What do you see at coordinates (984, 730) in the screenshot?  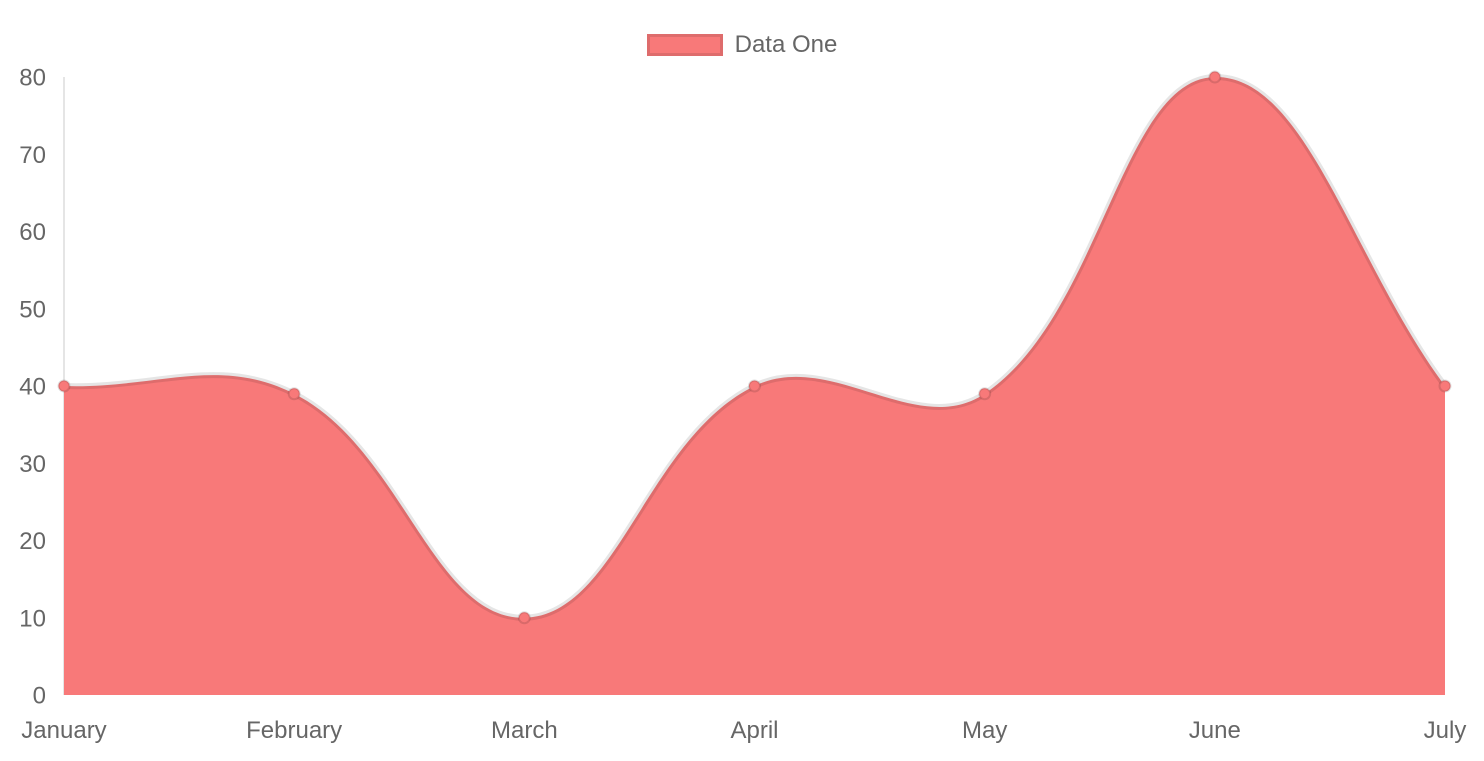 I see `x-tick-label: May` at bounding box center [984, 730].